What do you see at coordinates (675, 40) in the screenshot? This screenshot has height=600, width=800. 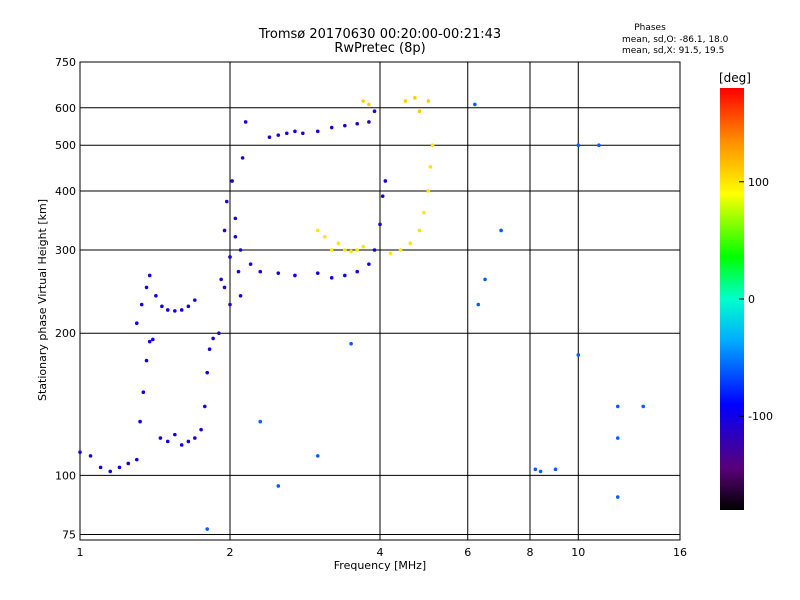 I see `stats-o-mode: mean, sd,O: -86.1, 18.0` at bounding box center [675, 40].